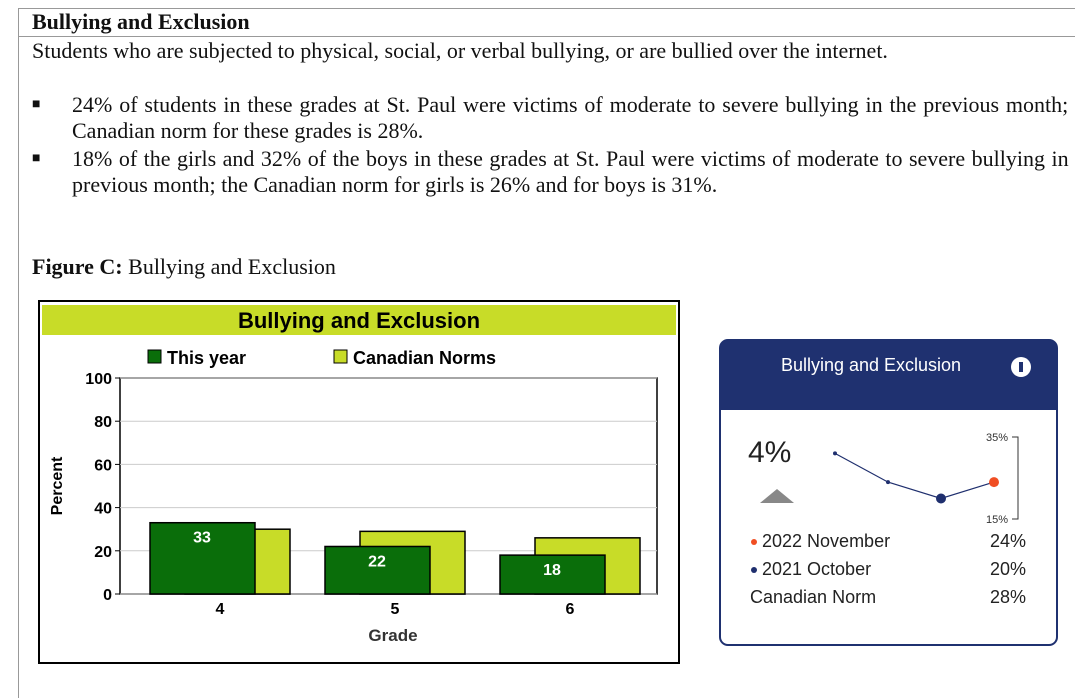 This screenshot has width=1075, height=698. Describe the element at coordinates (107, 595) in the screenshot. I see `y-tick-label: 0` at that location.